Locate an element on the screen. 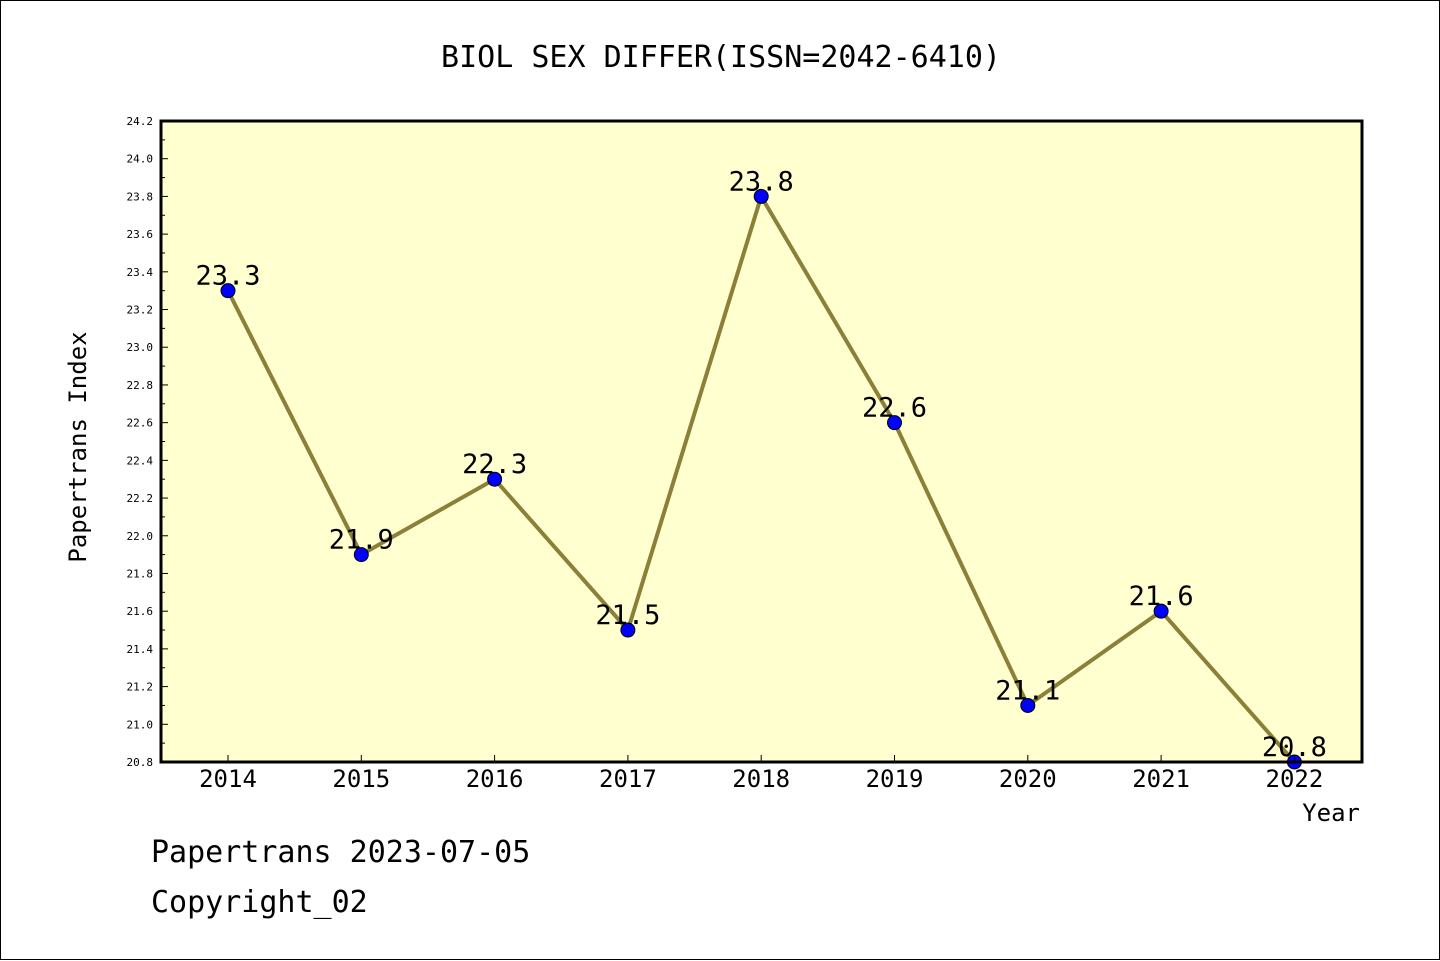 This screenshot has height=961, width=1440. y-tick-label: 22.0 is located at coordinates (140, 536).